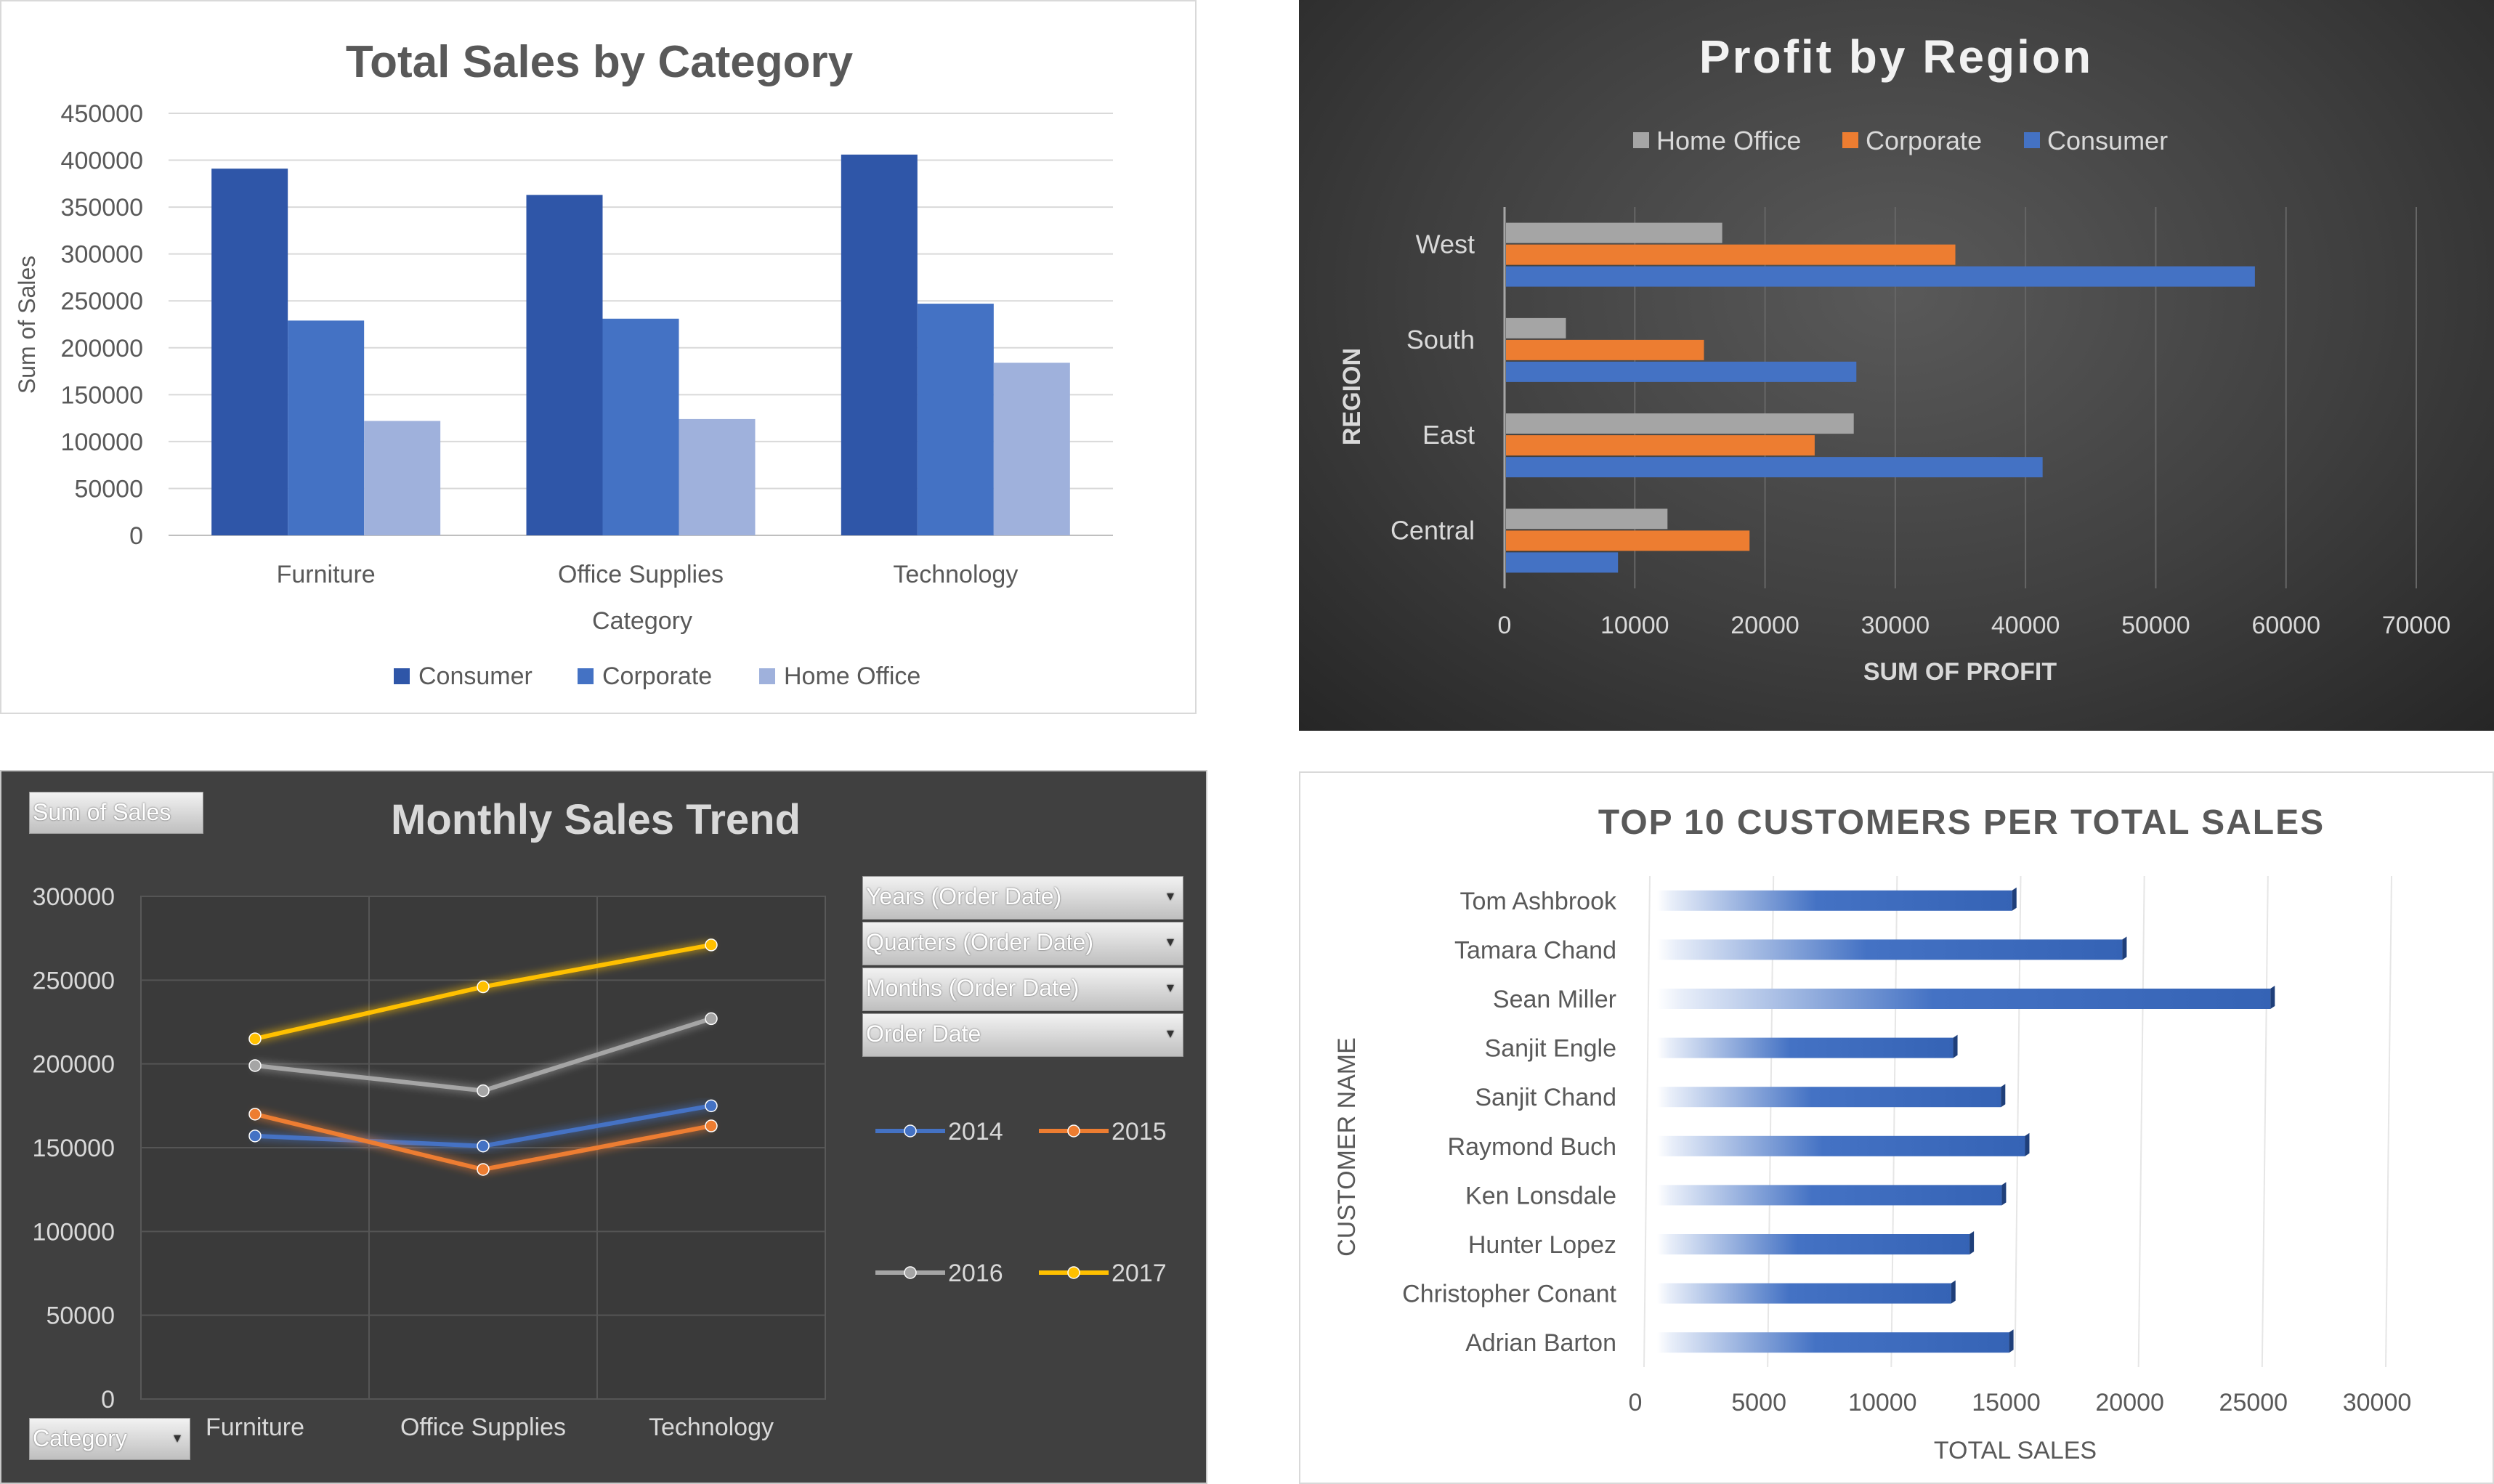 The height and width of the screenshot is (1484, 2494). I want to click on y-tick-label: 250000, so click(74, 980).